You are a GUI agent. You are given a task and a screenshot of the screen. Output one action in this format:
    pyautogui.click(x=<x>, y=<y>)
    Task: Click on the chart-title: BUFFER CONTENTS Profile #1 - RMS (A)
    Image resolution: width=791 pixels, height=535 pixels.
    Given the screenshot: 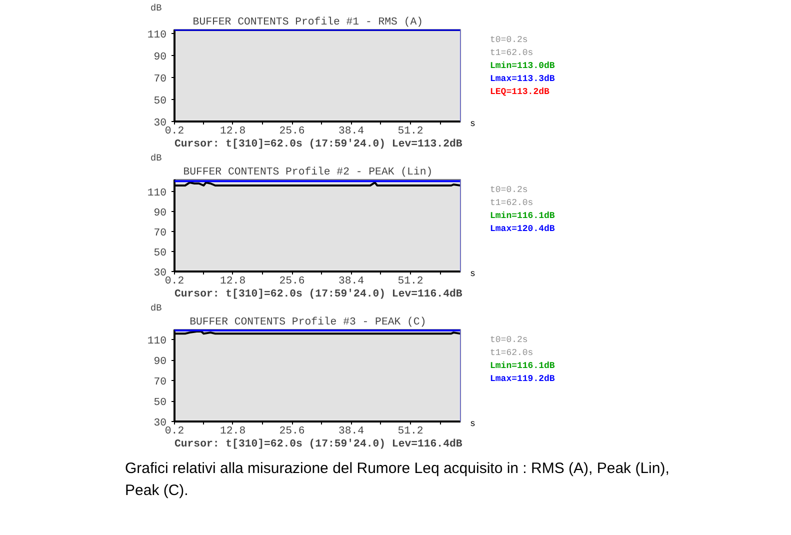 What is the action you would take?
    pyautogui.click(x=308, y=22)
    